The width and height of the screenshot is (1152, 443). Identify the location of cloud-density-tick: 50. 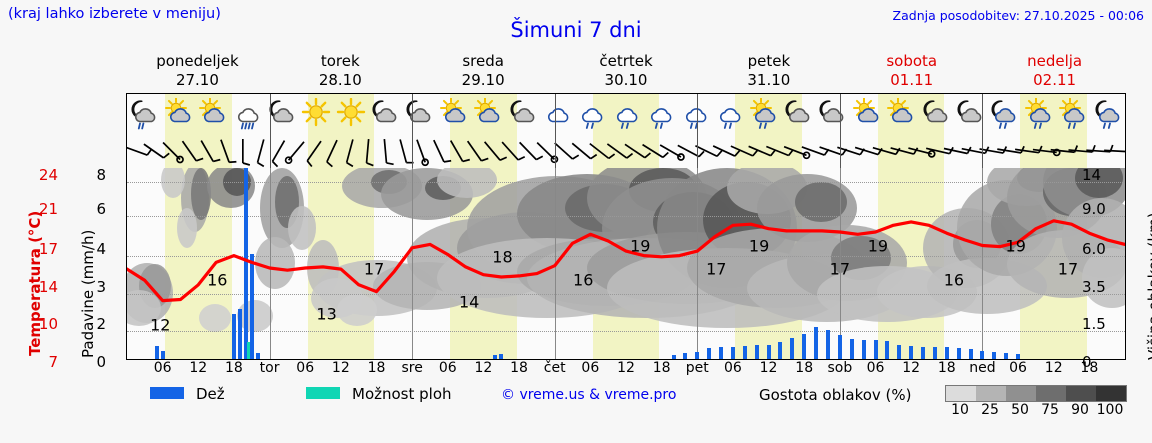
(1020, 410).